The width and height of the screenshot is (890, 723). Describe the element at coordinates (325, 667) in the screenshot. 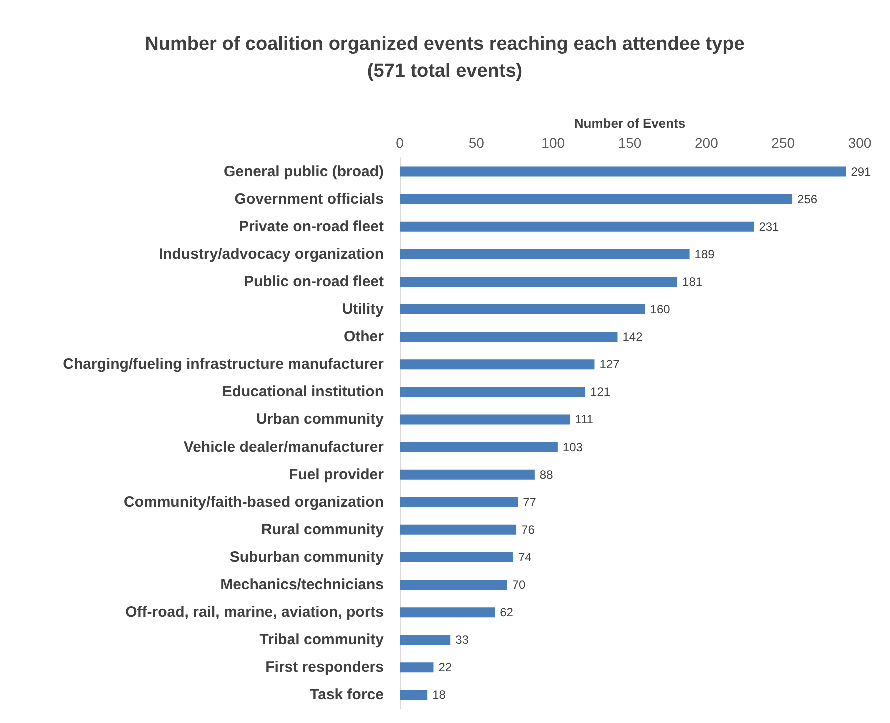

I see `y-tick-label: First responders` at that location.